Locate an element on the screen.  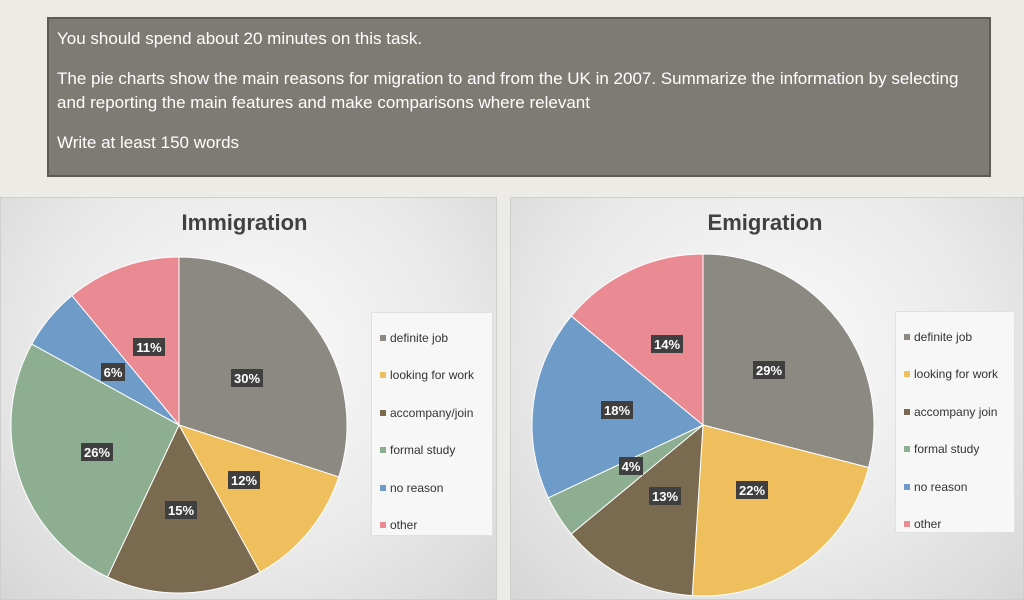
svg-text: 12% is located at coordinates (244, 480).